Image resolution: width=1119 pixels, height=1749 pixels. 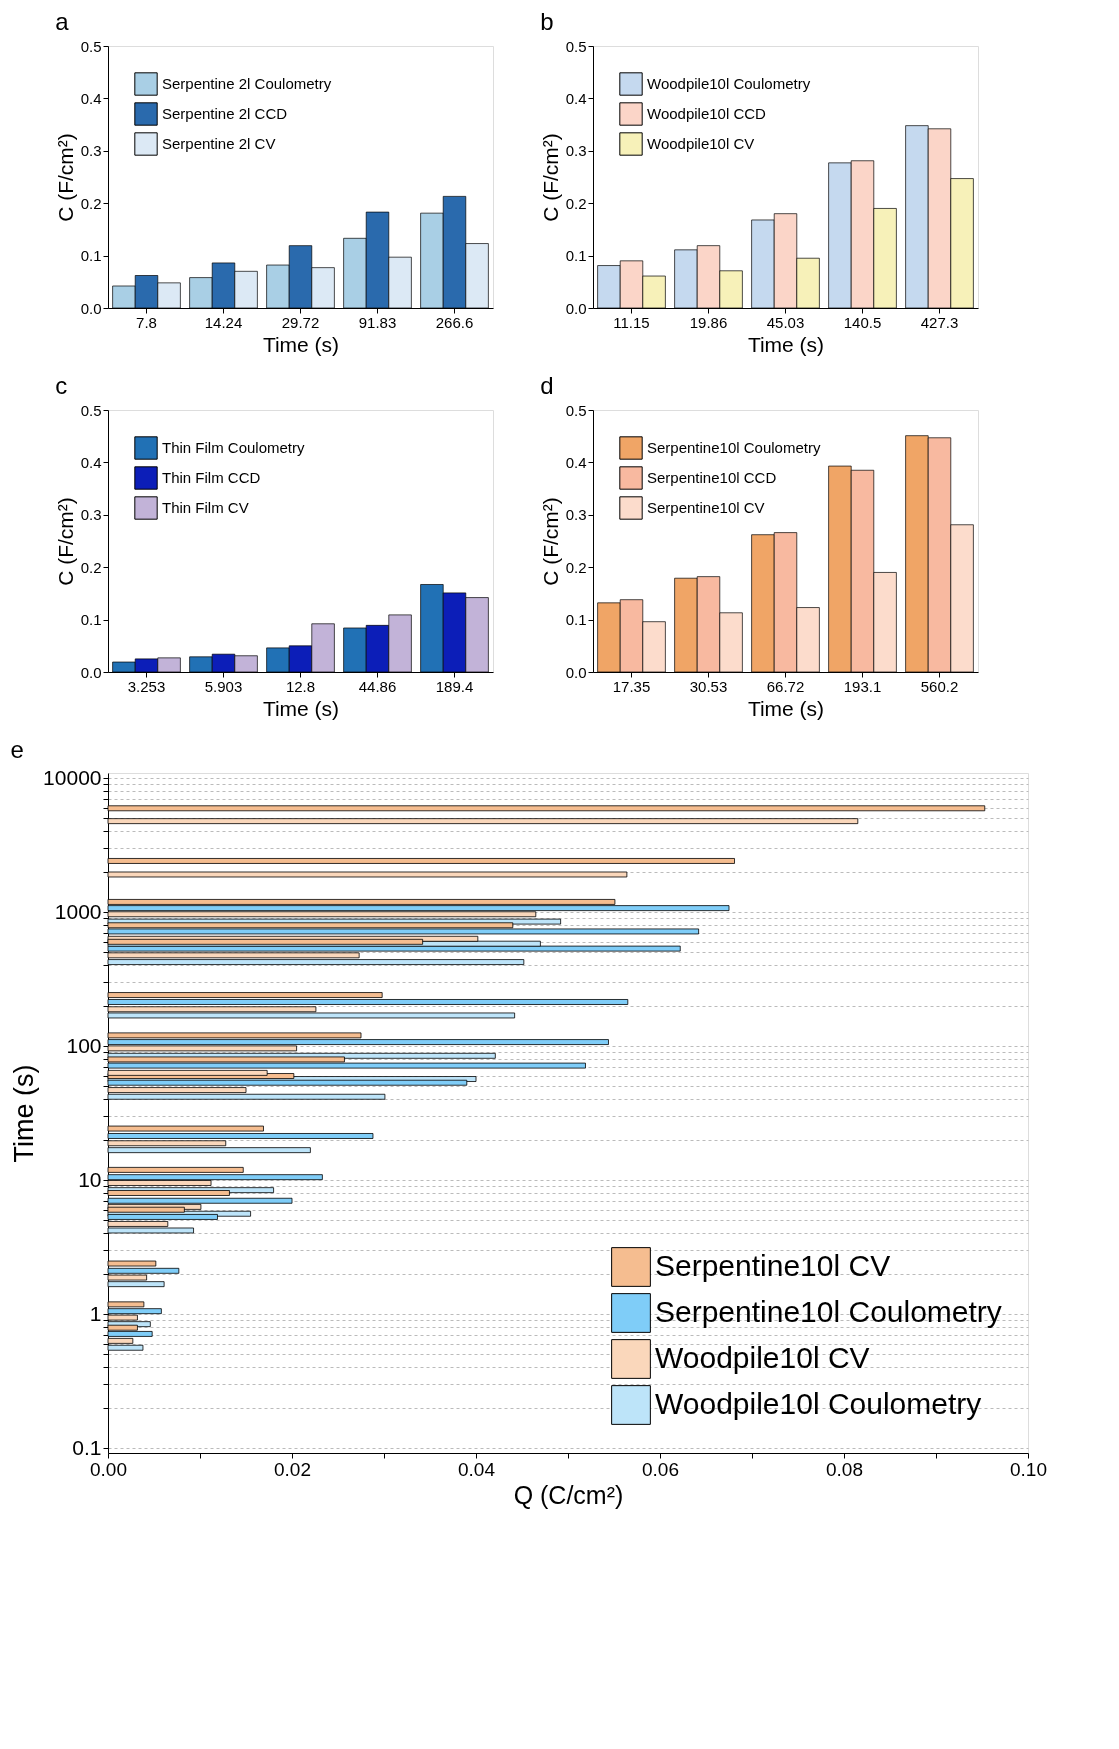 What do you see at coordinates (90, 1179) in the screenshot?
I see `y-tick-label: 10` at bounding box center [90, 1179].